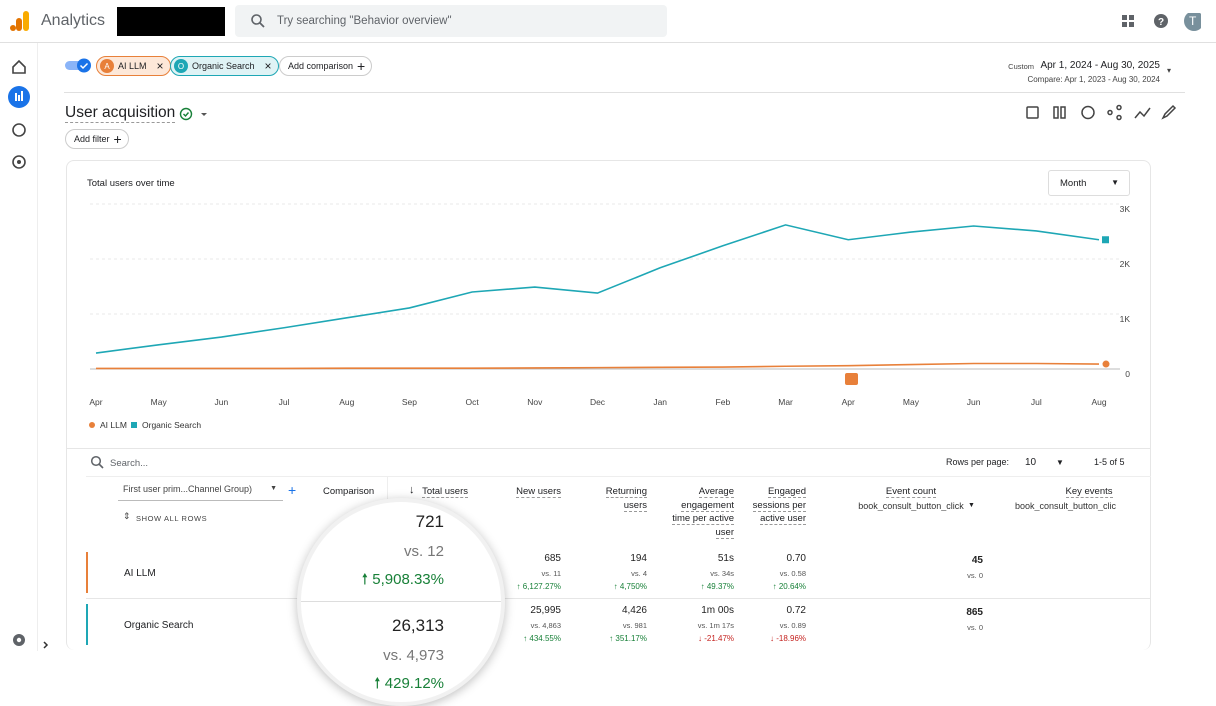 This screenshot has height=706, width=1216. What do you see at coordinates (97, 139) in the screenshot?
I see `add-filter: Add filter +` at bounding box center [97, 139].